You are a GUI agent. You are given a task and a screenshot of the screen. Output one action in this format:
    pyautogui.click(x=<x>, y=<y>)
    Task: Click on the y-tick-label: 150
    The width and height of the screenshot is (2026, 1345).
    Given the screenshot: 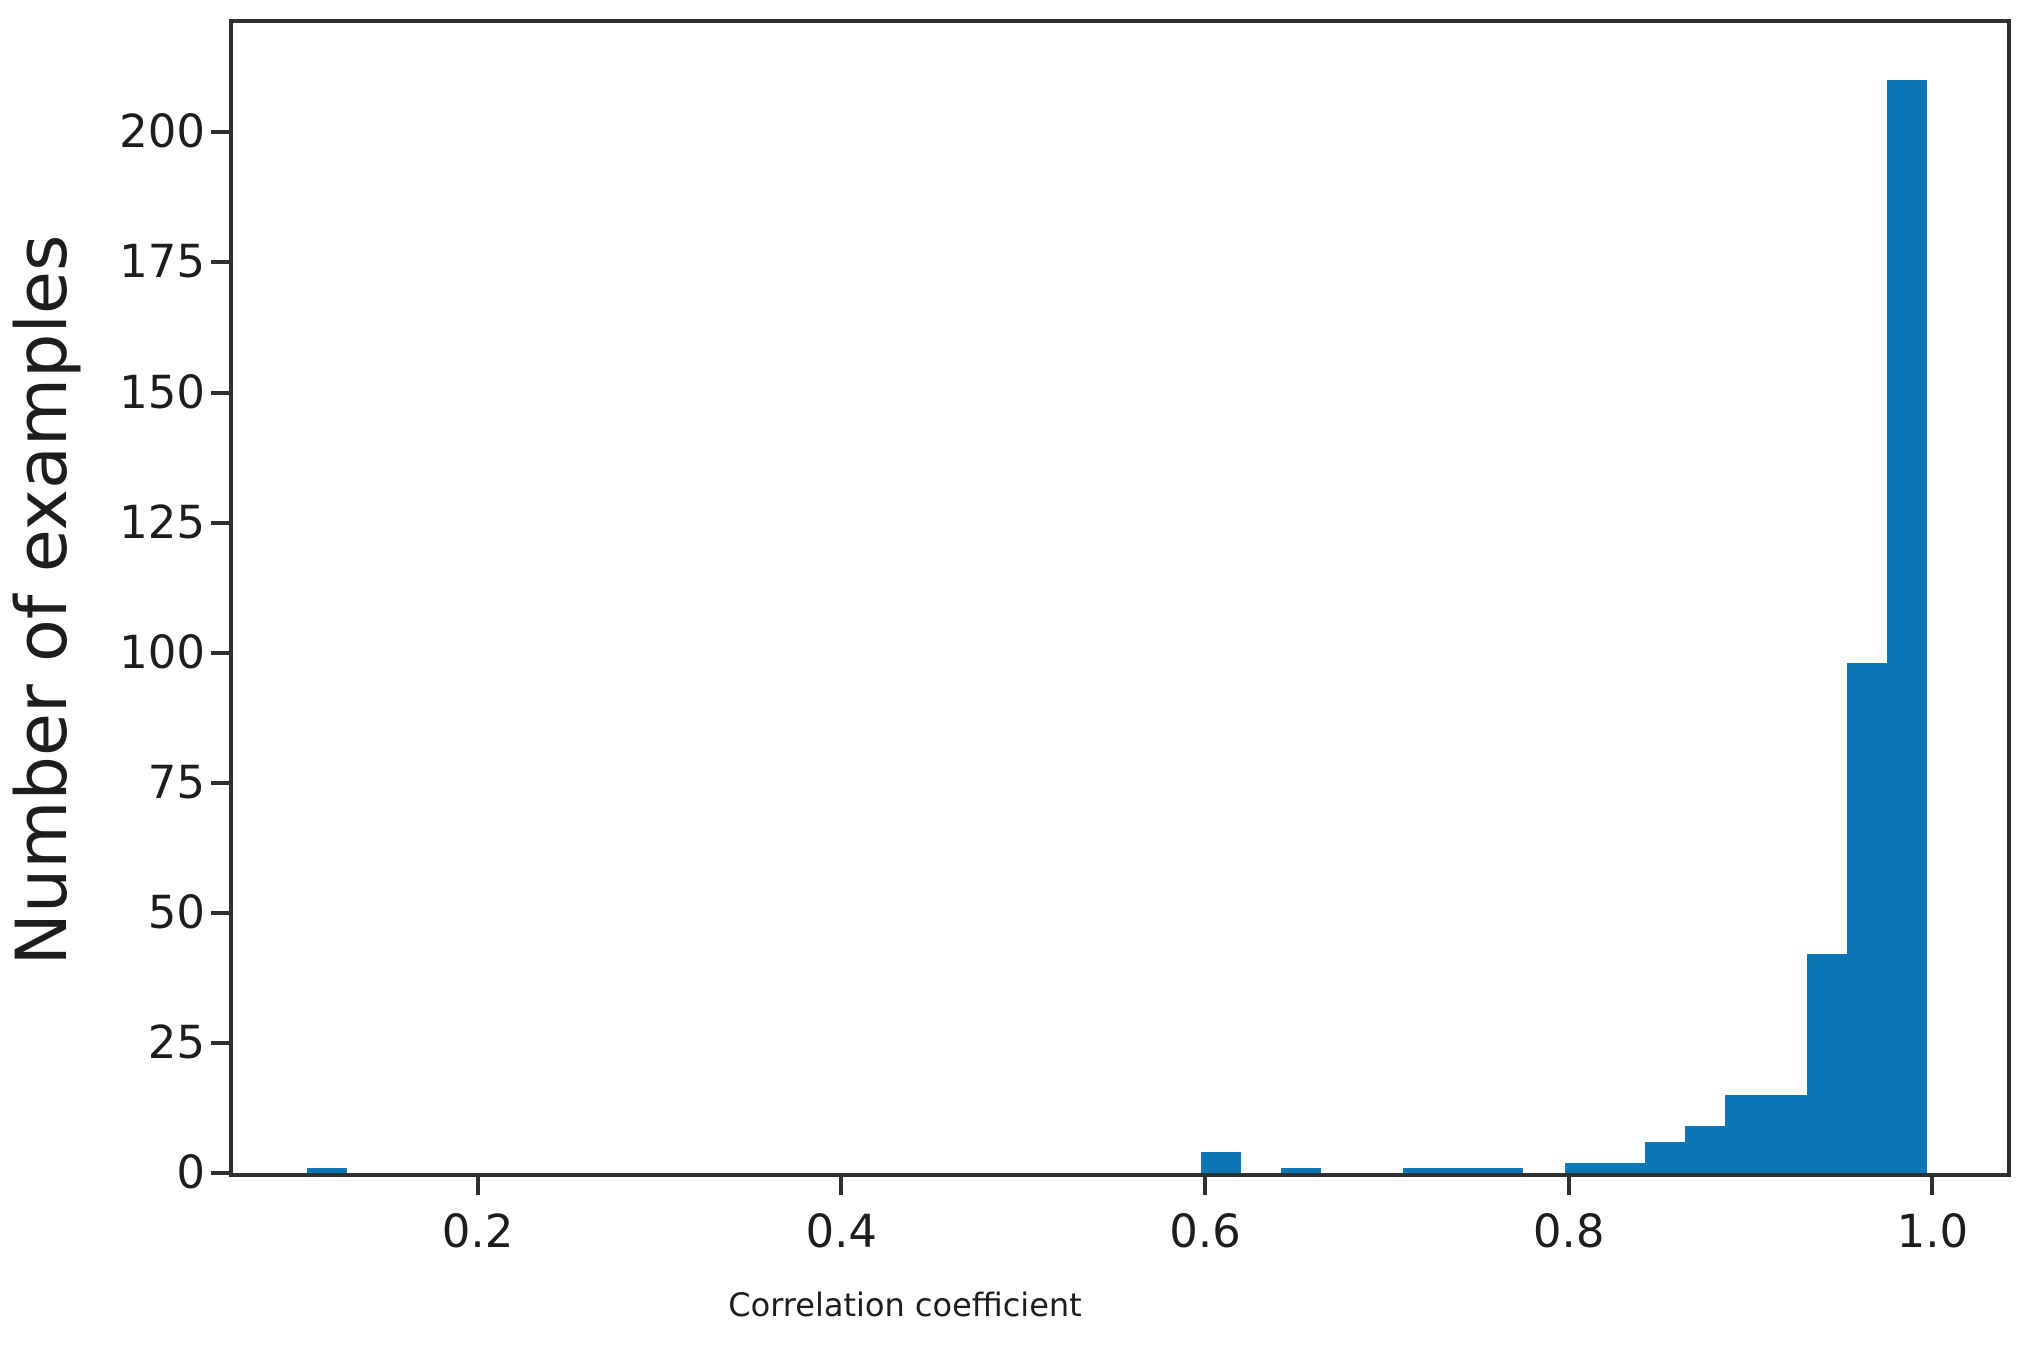 What is the action you would take?
    pyautogui.click(x=162, y=392)
    